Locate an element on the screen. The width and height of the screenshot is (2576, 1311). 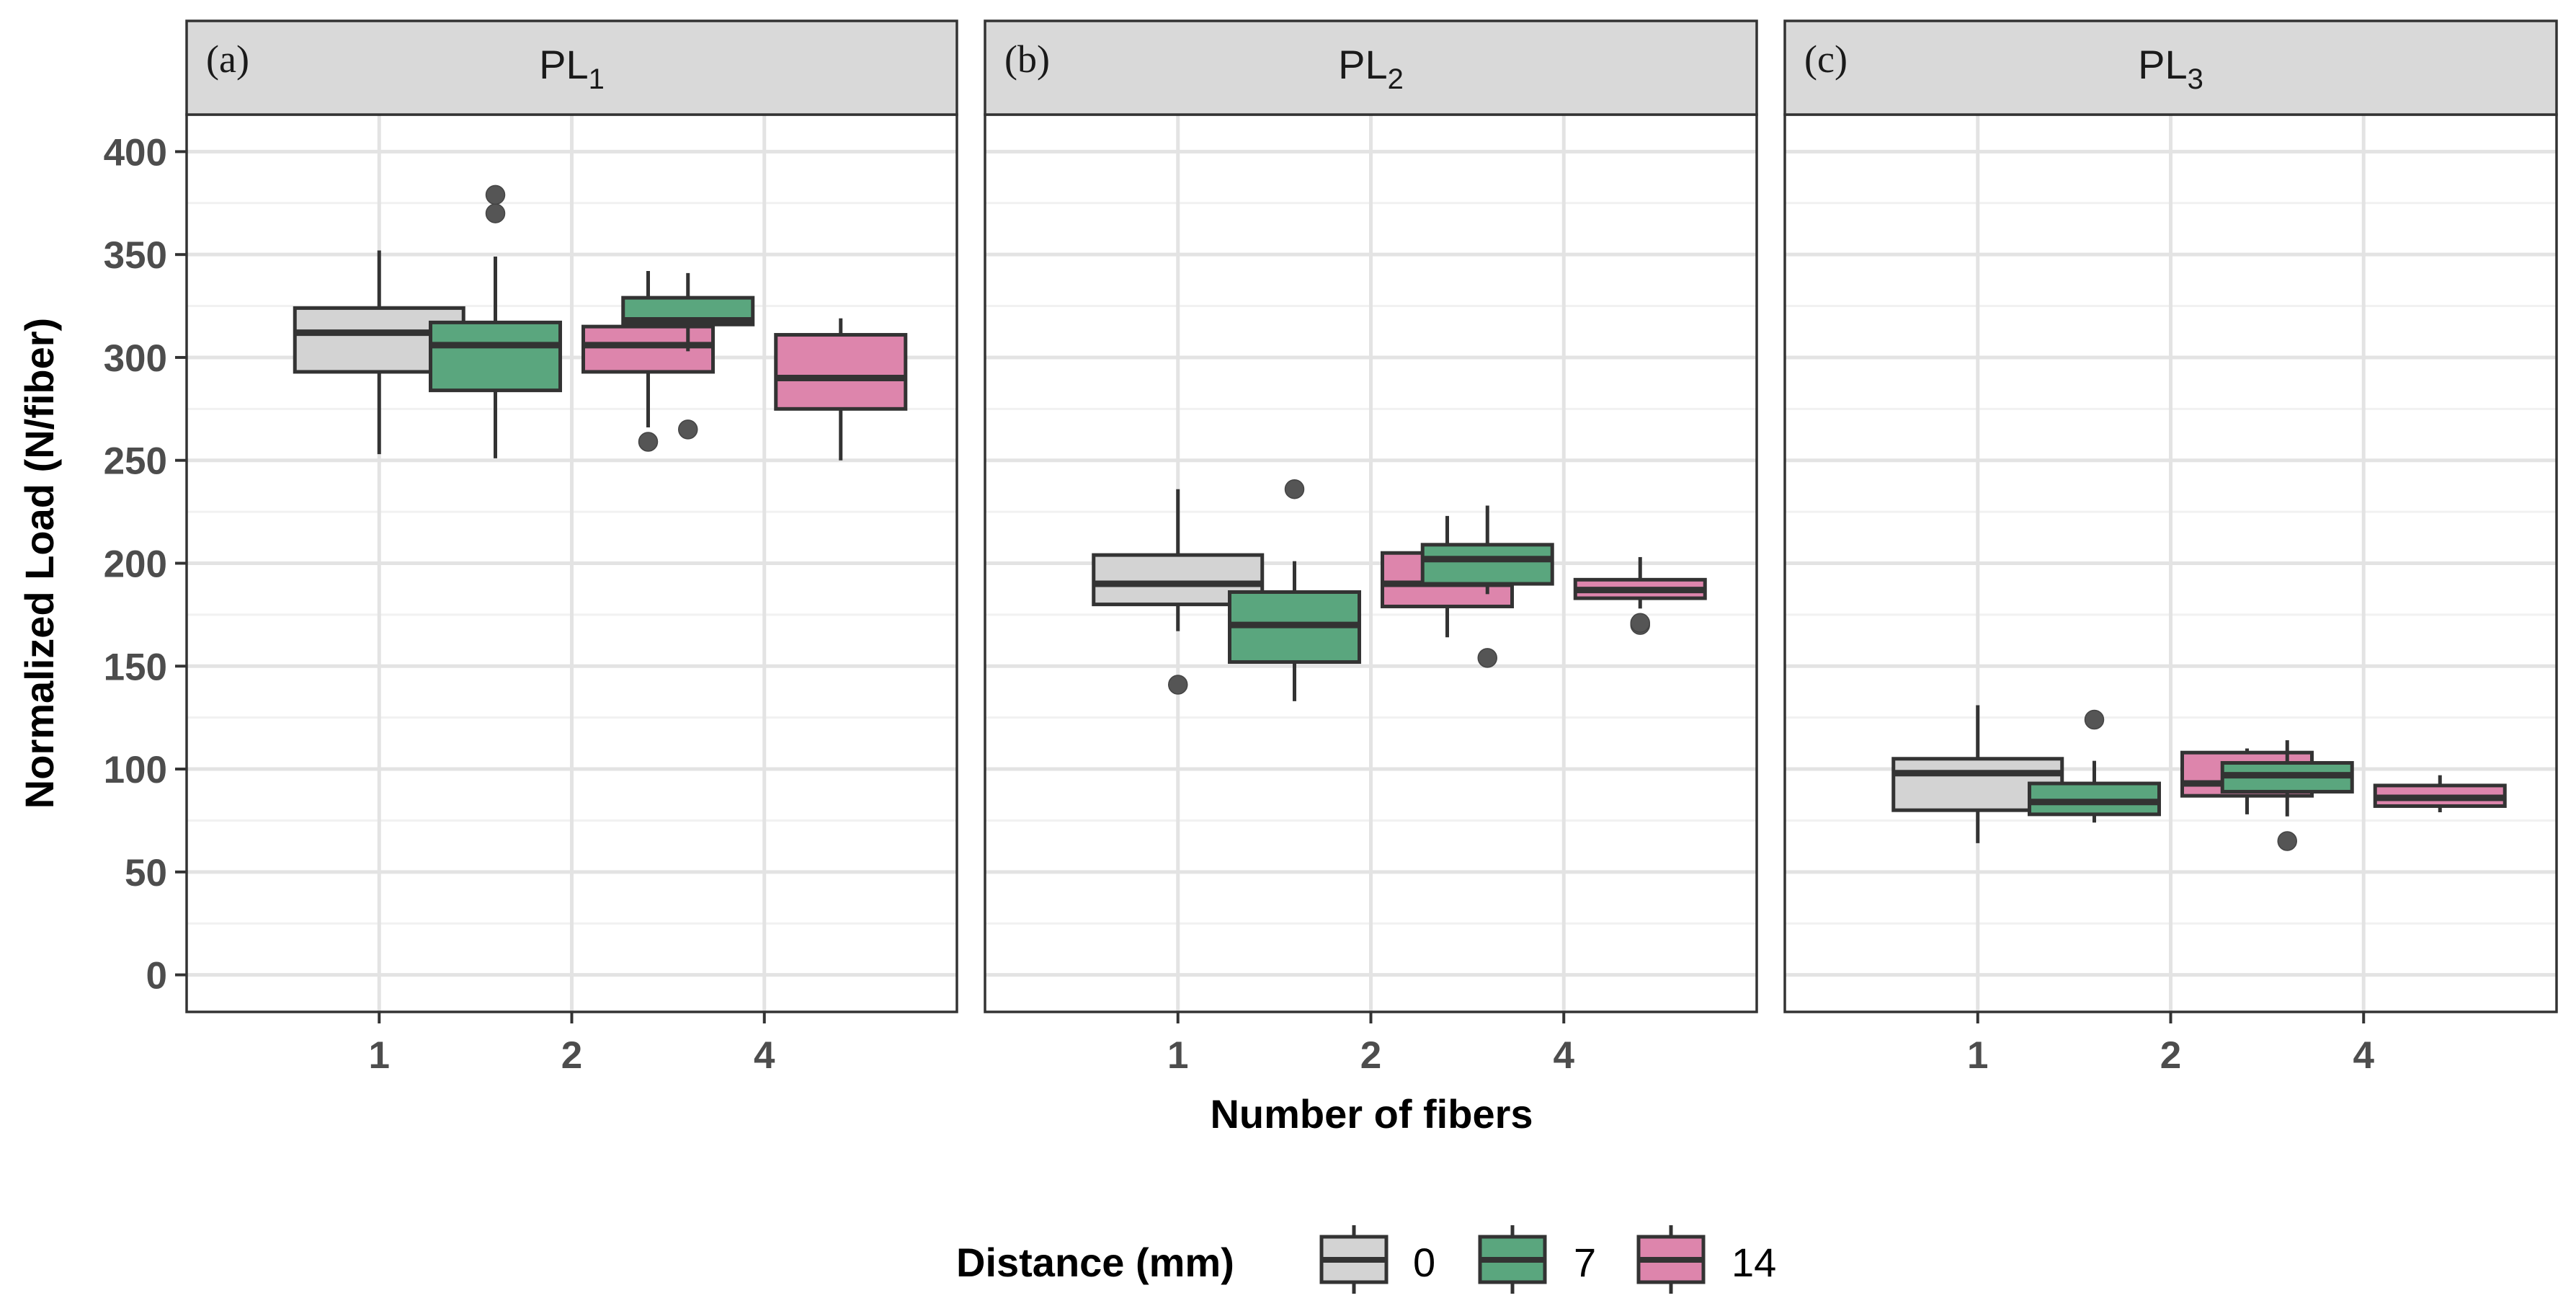
facet-label-subscript: 3 is located at coordinates (2195, 79).